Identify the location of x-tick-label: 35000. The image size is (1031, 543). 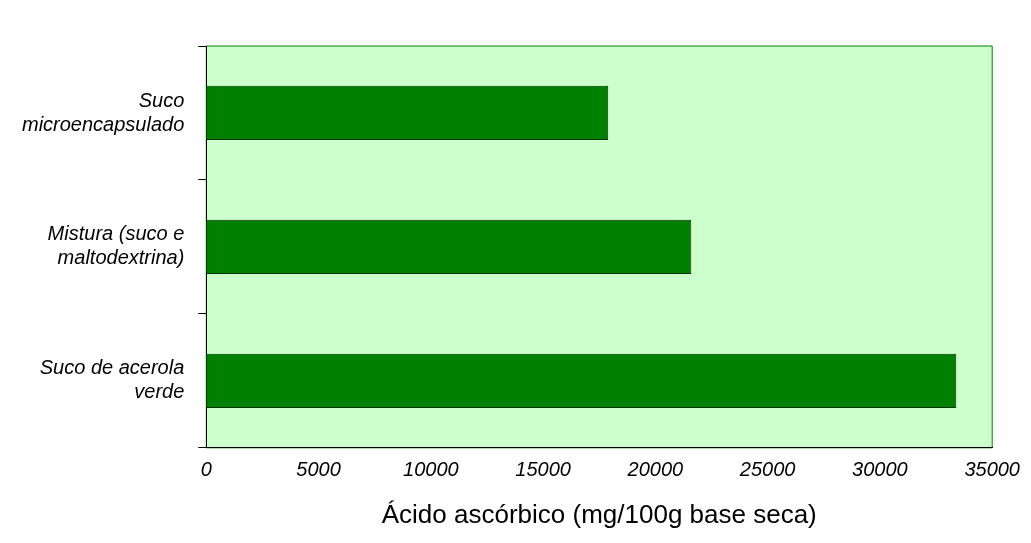
(992, 469).